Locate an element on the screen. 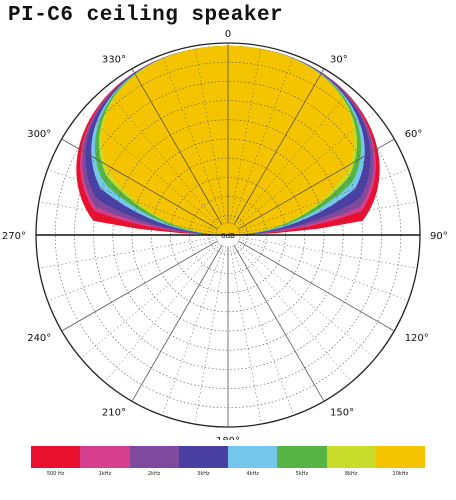 This screenshot has height=500, width=456. legend-item: 1kHz is located at coordinates (105, 467).